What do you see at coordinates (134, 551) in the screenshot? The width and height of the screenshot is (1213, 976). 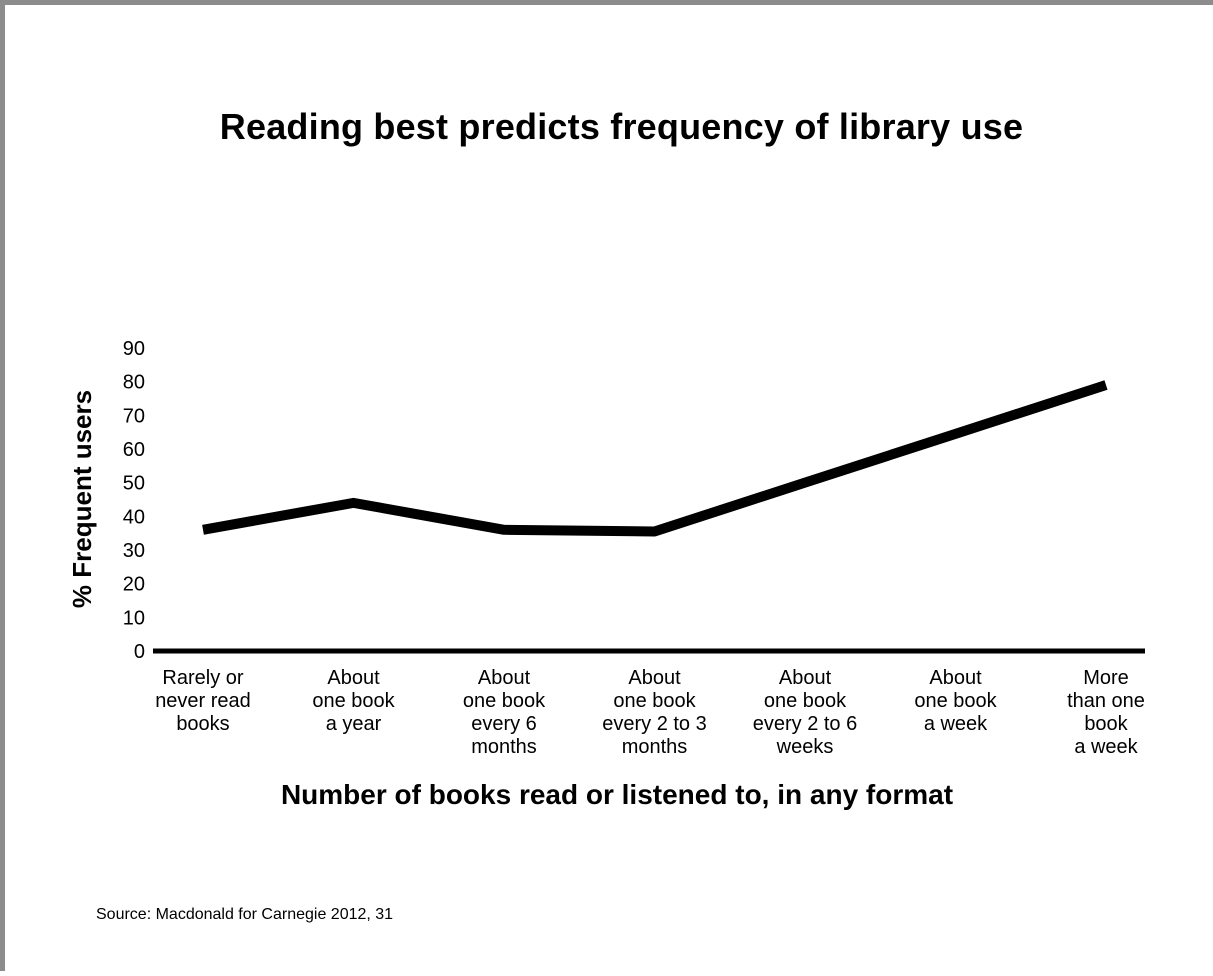 I see `y-tick-label: 30` at bounding box center [134, 551].